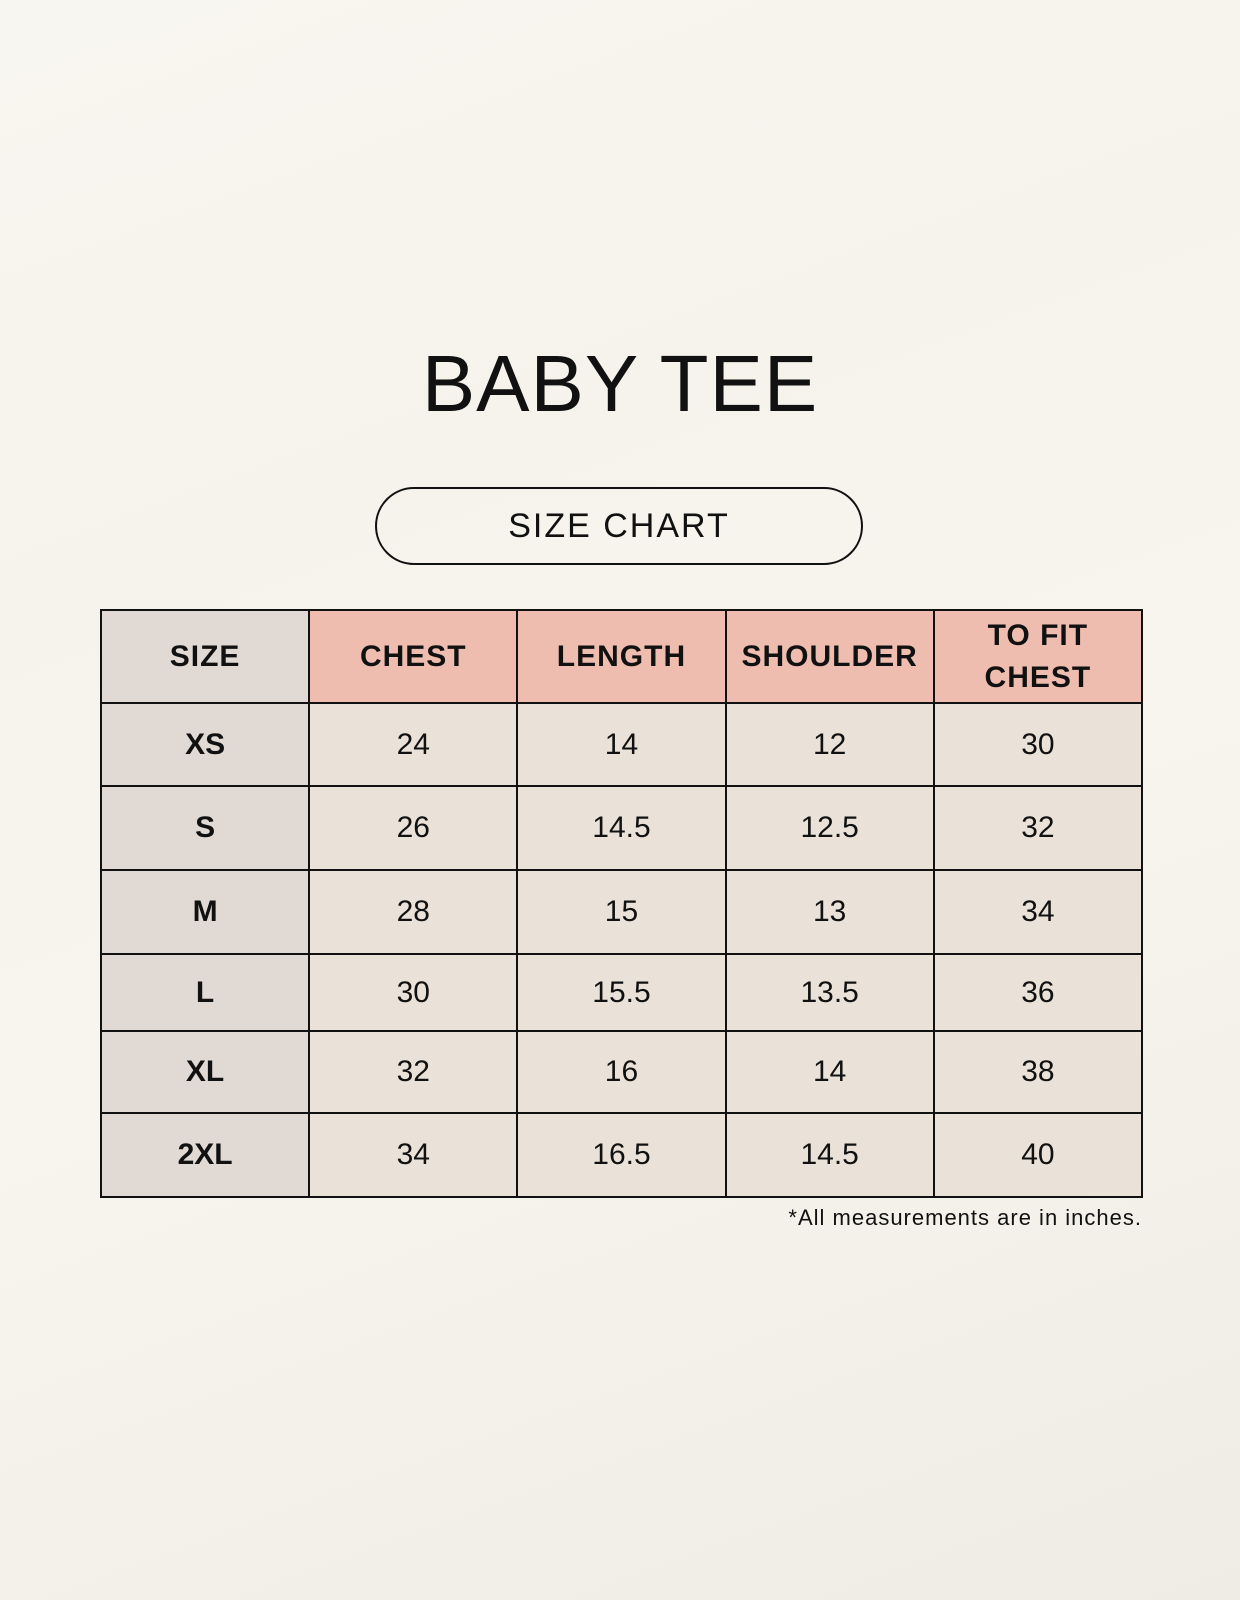 The width and height of the screenshot is (1240, 1600). I want to click on measurement-cell: 16.5, so click(621, 1155).